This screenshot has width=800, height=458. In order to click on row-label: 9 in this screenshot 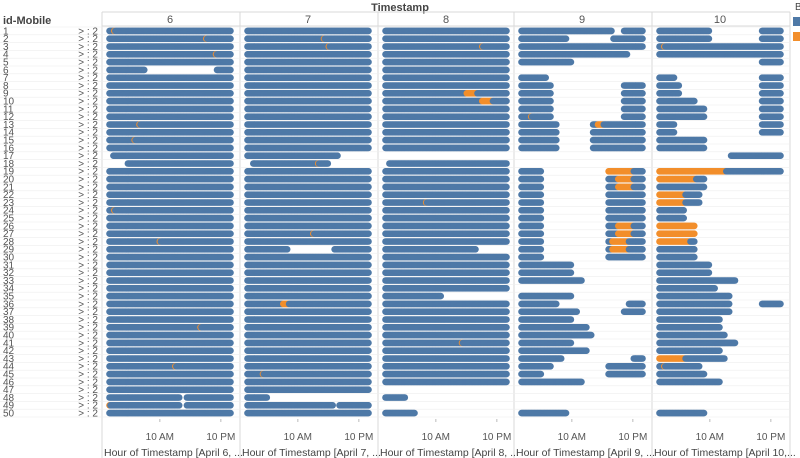, I will do `click(6, 94)`.